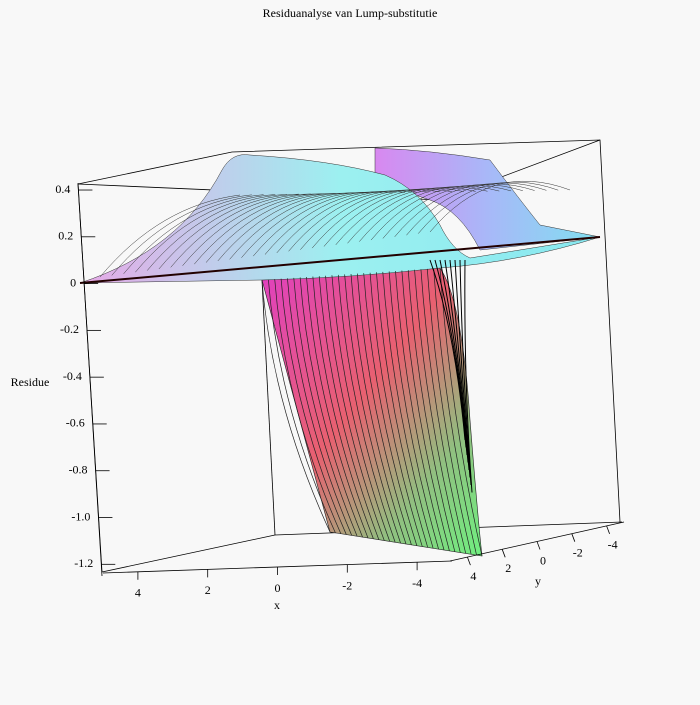  What do you see at coordinates (75, 423) in the screenshot?
I see `z-tick-label: -0.6` at bounding box center [75, 423].